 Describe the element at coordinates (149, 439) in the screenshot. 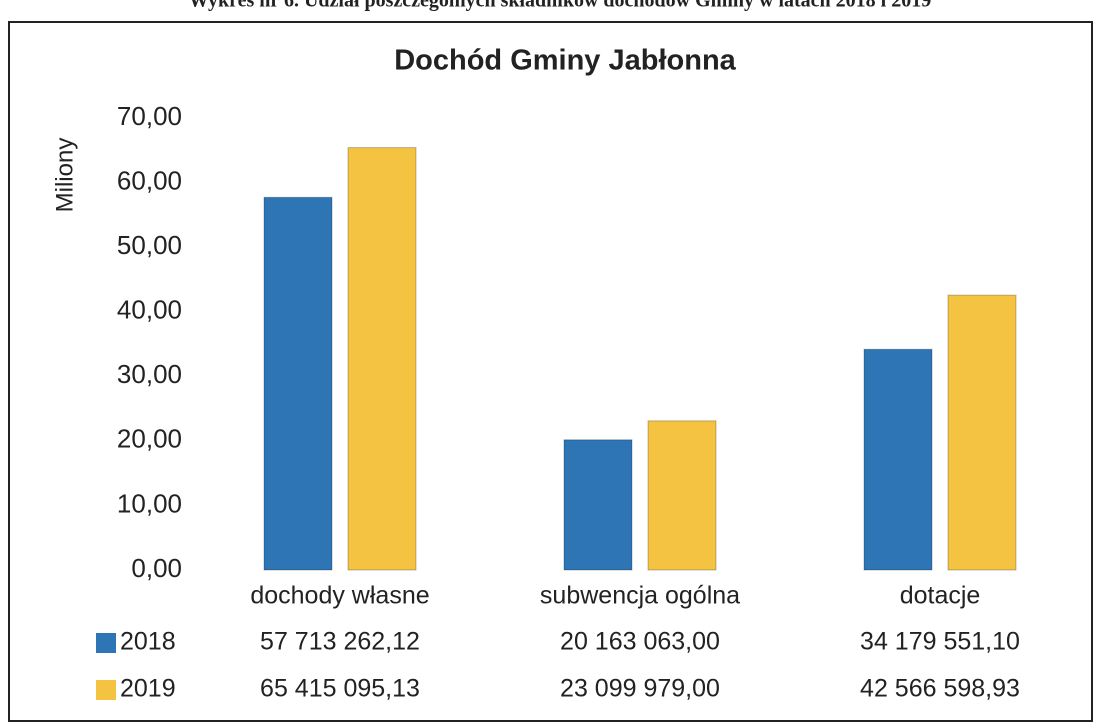

I see `y-tick-label: 20,00` at that location.